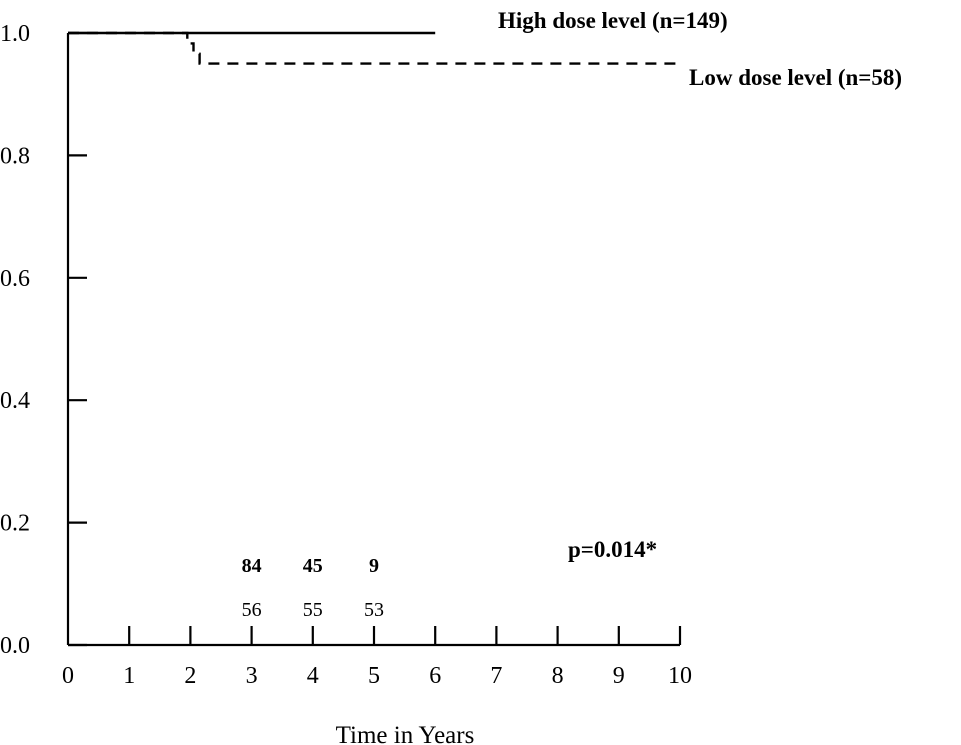 The width and height of the screenshot is (961, 745). I want to click on series-label-low-dose: Low dose level (n=58), so click(795, 77).